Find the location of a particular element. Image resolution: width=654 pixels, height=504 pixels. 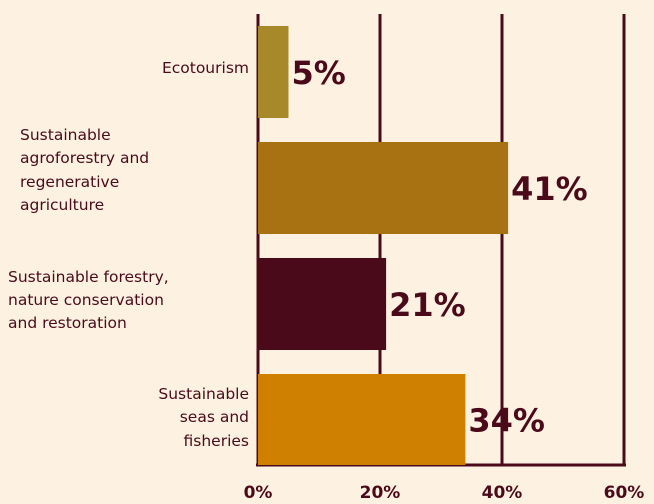

category-label: Ecotourism is located at coordinates (205, 68).